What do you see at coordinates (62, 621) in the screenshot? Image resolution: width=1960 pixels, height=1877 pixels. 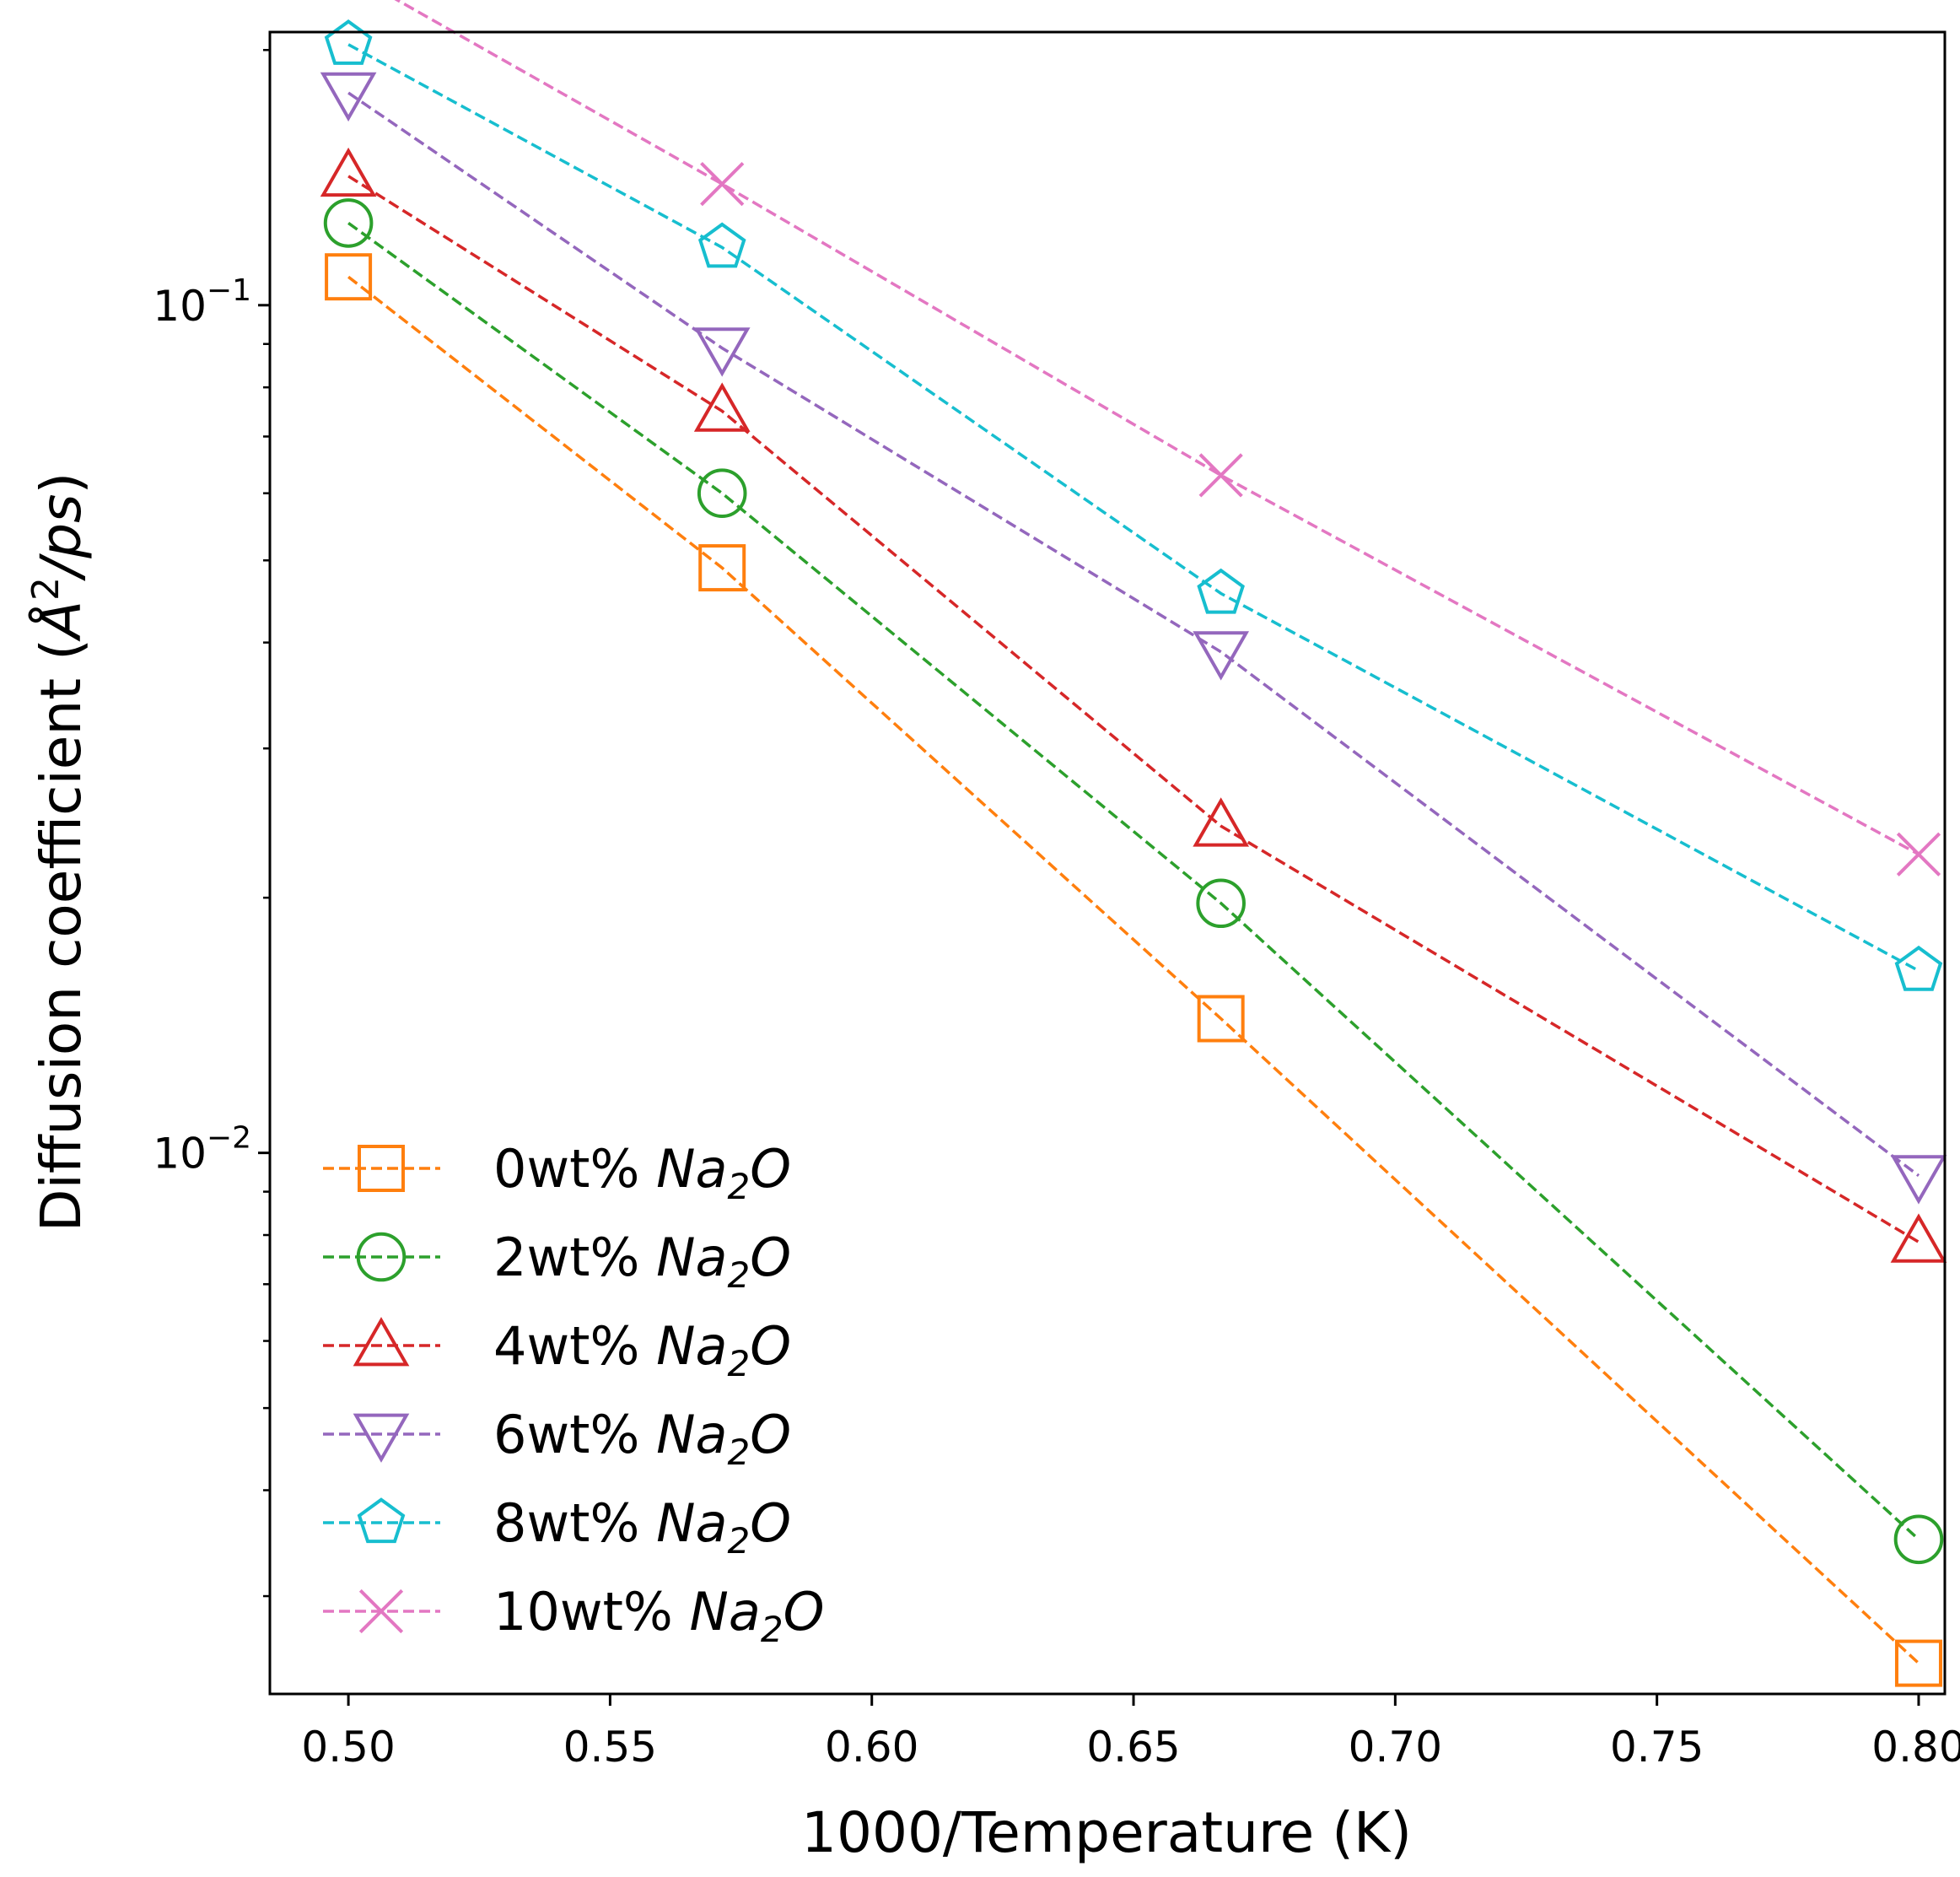 I see `y-axis-label-units: Å` at bounding box center [62, 621].